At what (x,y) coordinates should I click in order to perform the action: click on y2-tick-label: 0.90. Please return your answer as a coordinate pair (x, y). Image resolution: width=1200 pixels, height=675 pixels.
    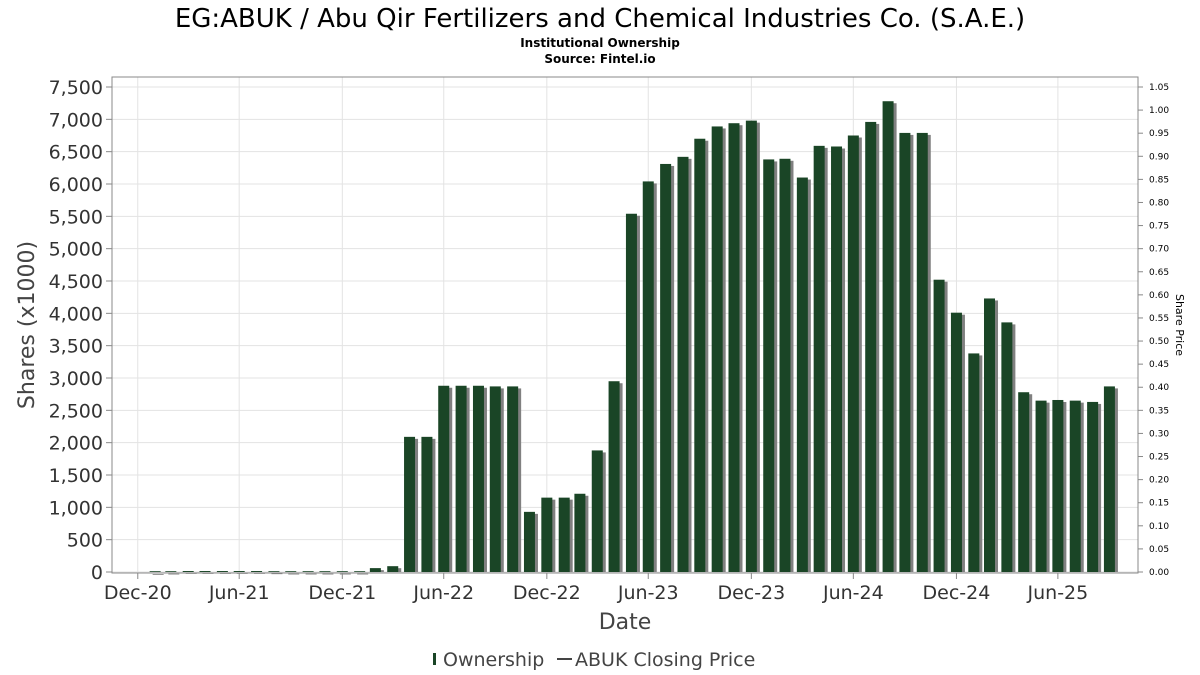
    Looking at the image, I should click on (1159, 157).